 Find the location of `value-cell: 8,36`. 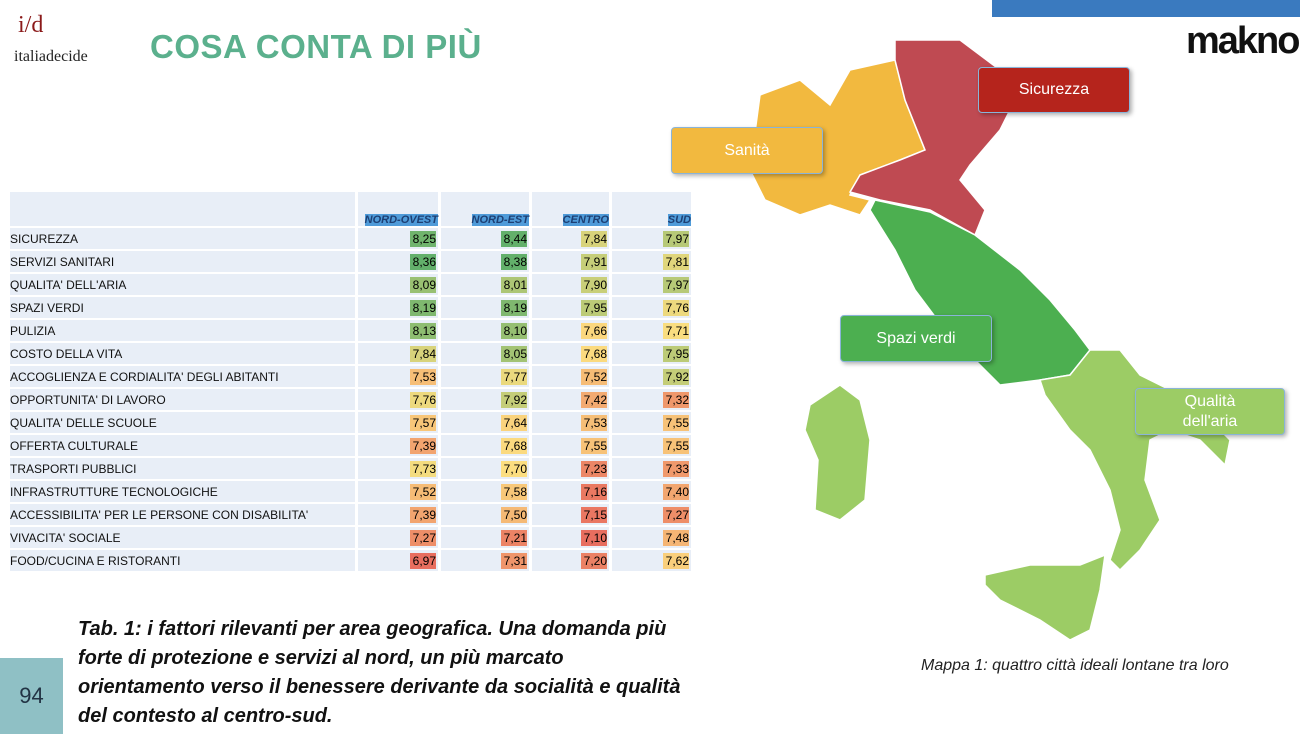

value-cell: 8,36 is located at coordinates (398, 261).